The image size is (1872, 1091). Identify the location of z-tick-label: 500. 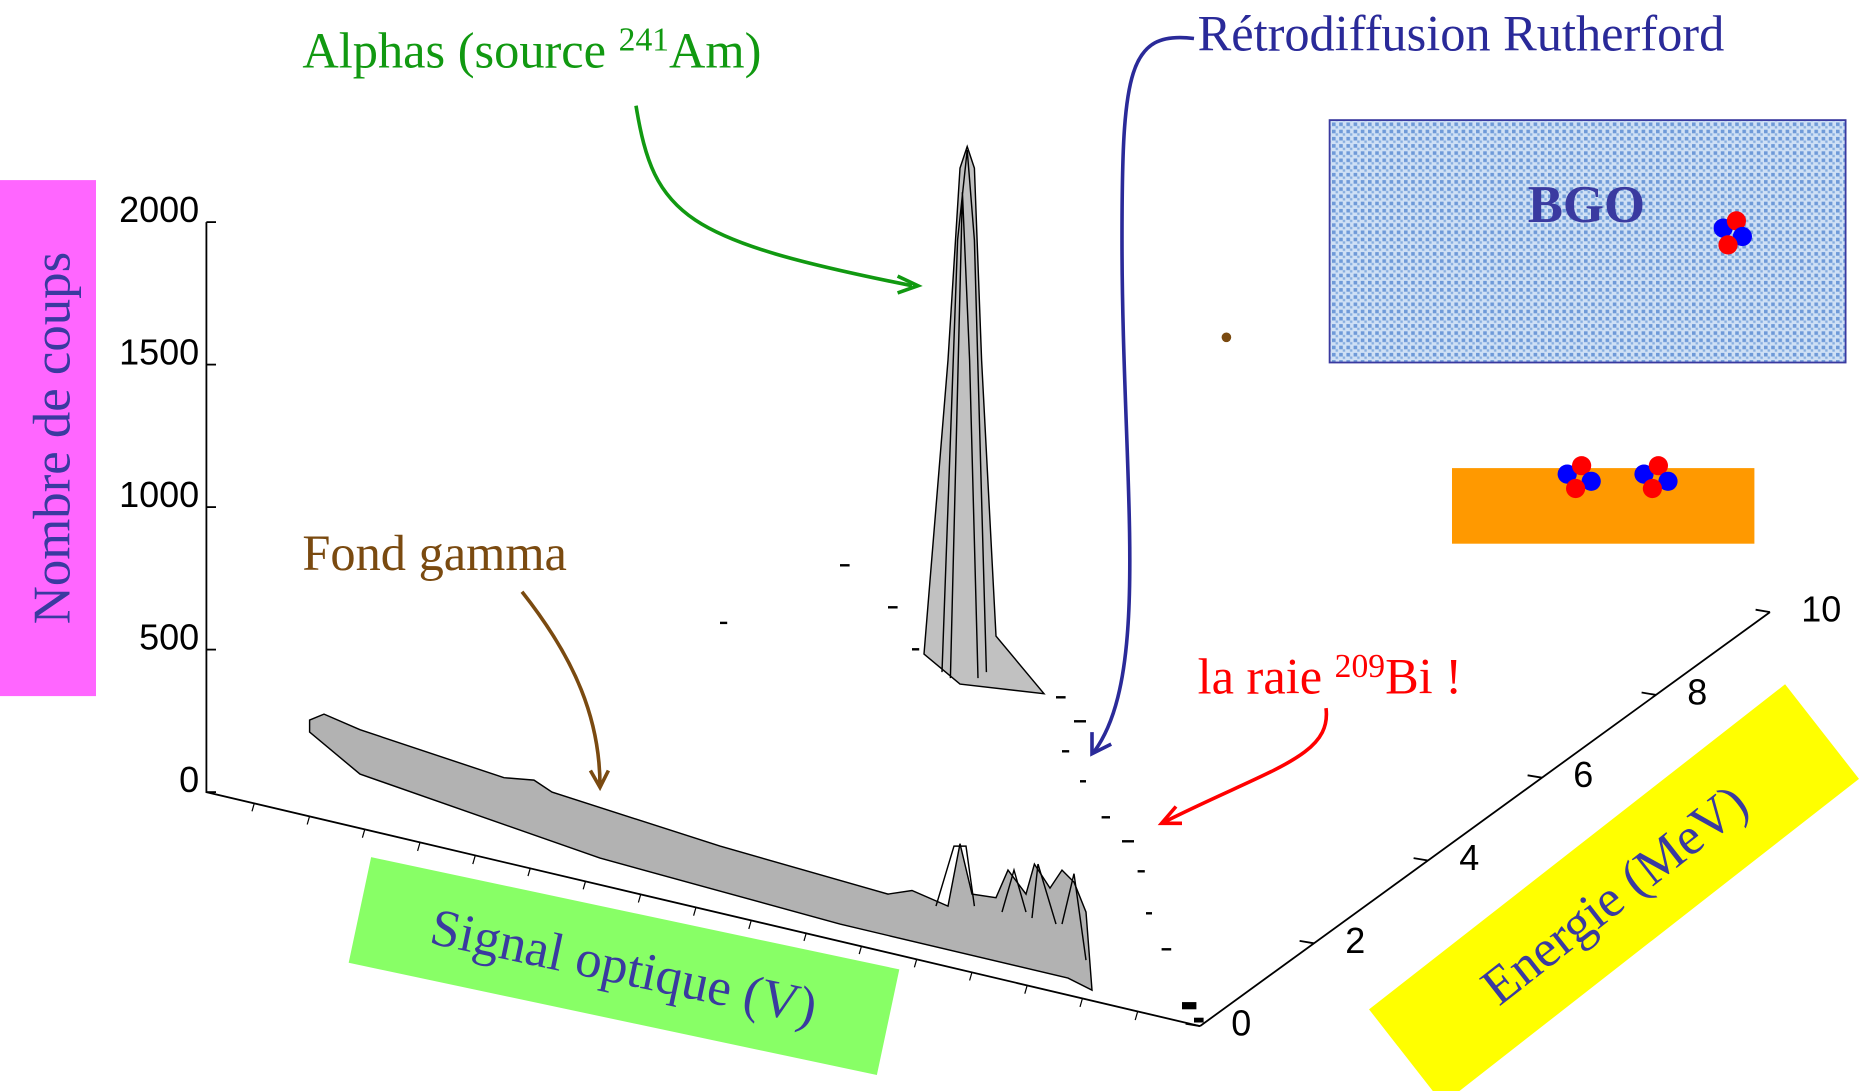
(169, 637).